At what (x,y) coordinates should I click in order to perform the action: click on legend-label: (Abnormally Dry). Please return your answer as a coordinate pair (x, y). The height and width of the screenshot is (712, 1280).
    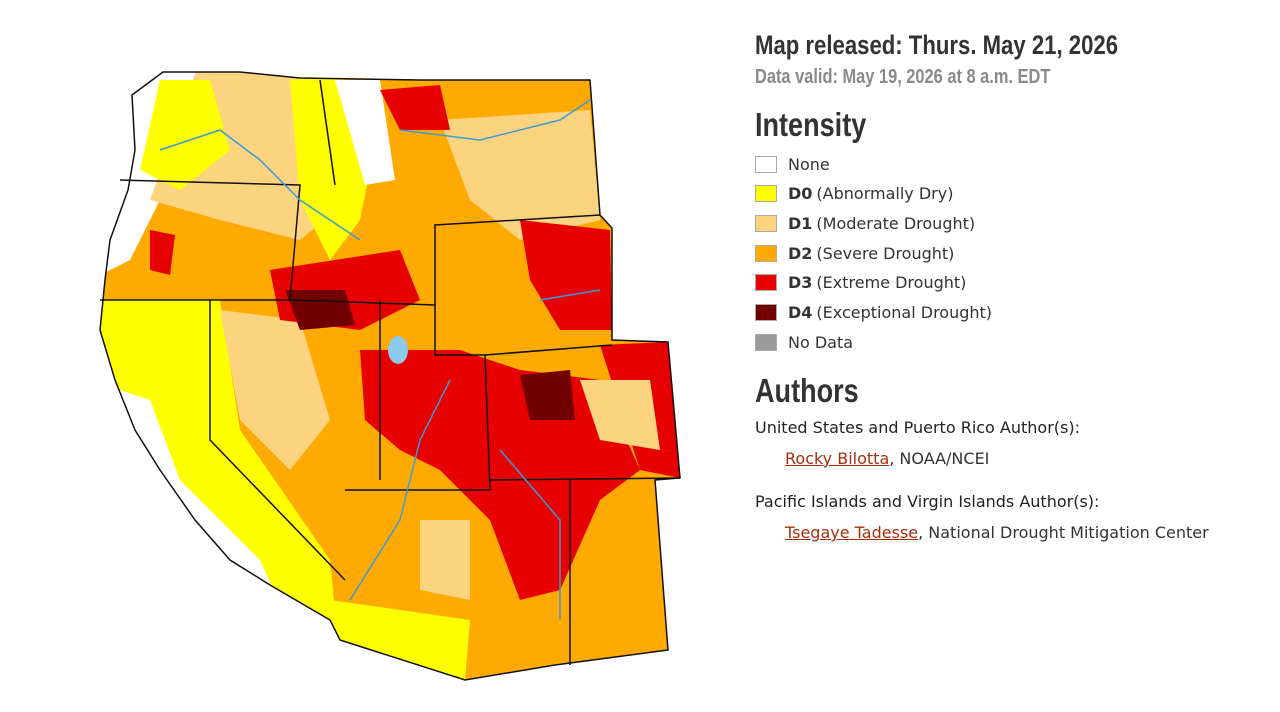
    Looking at the image, I should click on (885, 194).